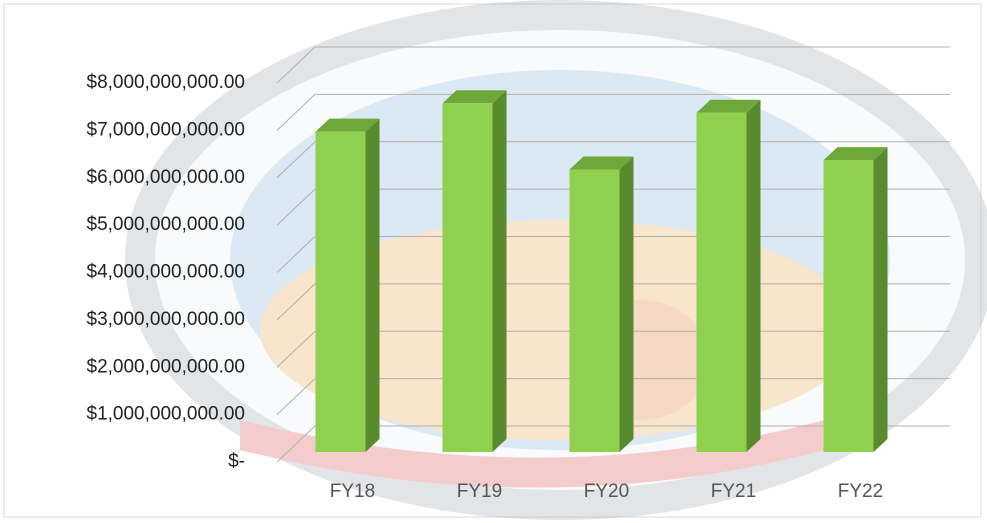  What do you see at coordinates (733, 491) in the screenshot?
I see `x-tick-label: FY21` at bounding box center [733, 491].